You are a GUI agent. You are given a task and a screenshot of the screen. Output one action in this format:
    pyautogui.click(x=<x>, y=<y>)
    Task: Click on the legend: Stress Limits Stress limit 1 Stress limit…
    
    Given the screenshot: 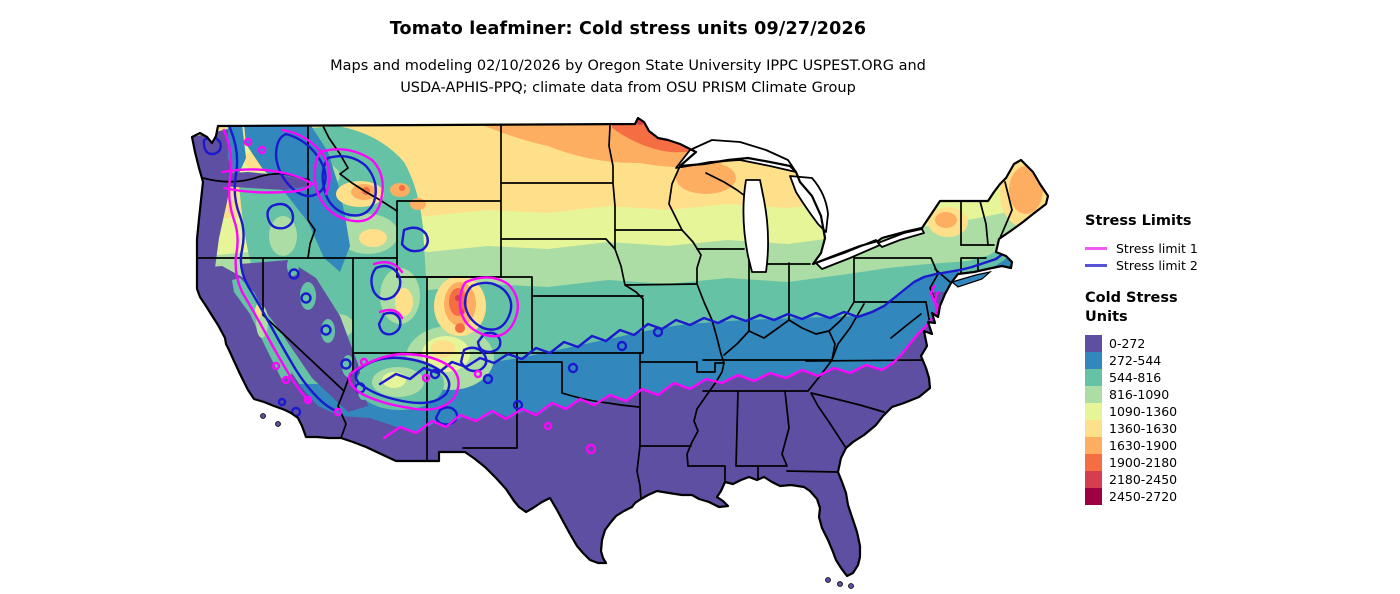 What is the action you would take?
    pyautogui.click(x=1170, y=358)
    